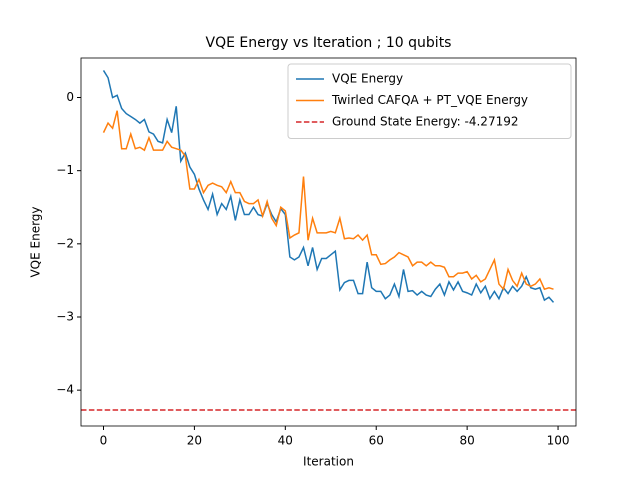 The height and width of the screenshot is (480, 640). I want to click on x-tick-label: 20, so click(194, 441).